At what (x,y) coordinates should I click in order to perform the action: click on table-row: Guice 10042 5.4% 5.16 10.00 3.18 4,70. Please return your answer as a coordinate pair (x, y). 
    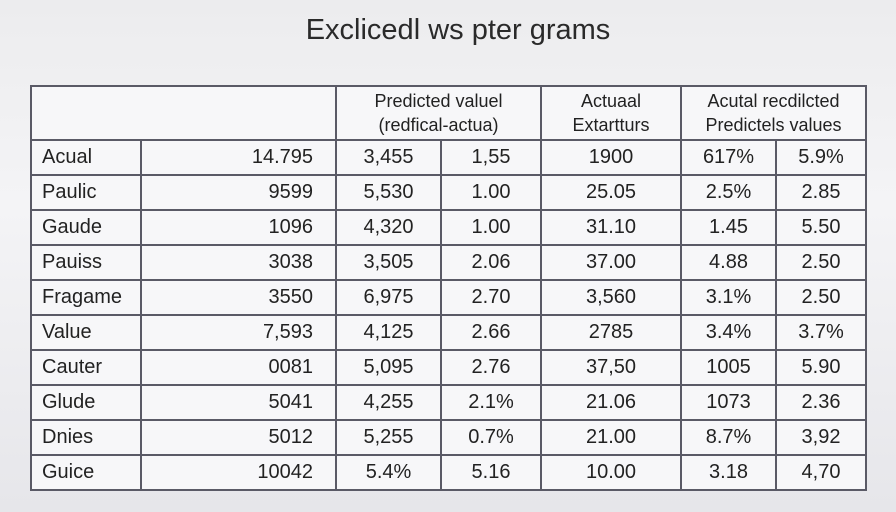
    Looking at the image, I should click on (449, 472).